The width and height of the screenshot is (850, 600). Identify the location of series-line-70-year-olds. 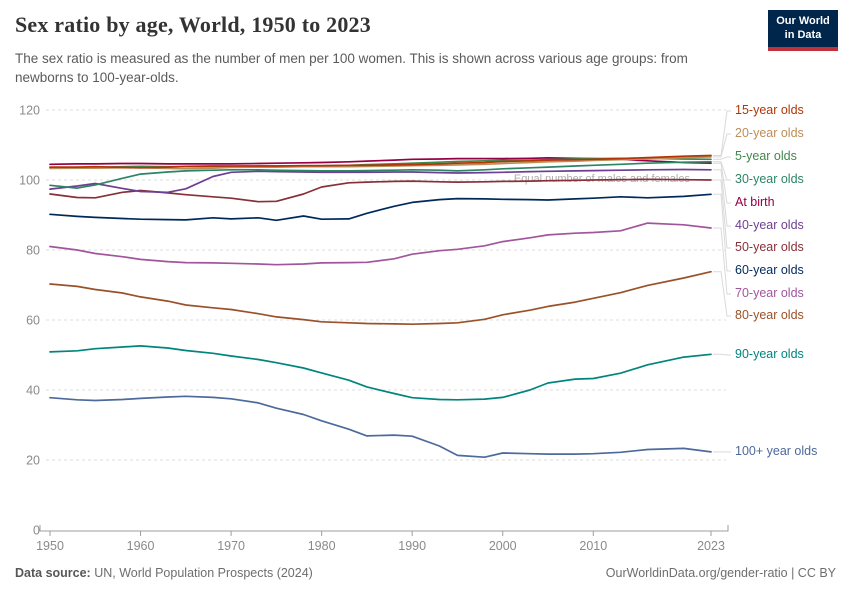
(380, 244).